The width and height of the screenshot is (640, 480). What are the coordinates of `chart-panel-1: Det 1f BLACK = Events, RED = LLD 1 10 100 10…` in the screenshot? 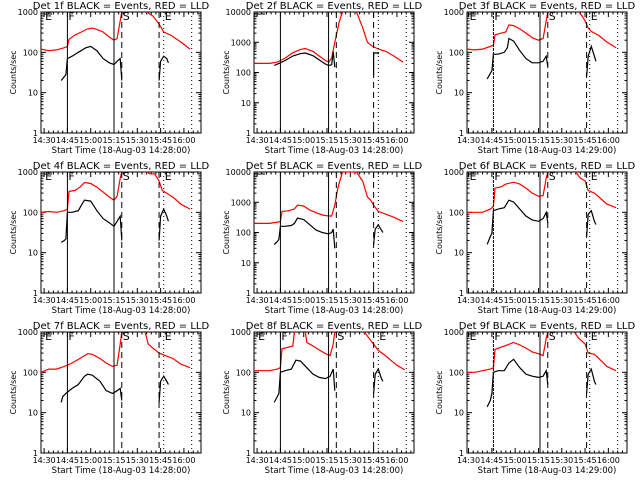 It's located at (109, 78).